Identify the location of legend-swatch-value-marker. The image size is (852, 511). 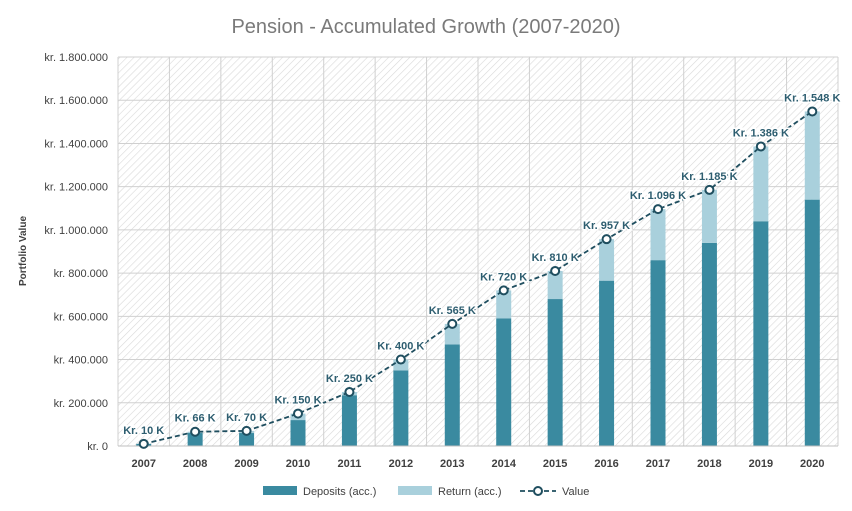
(538, 491).